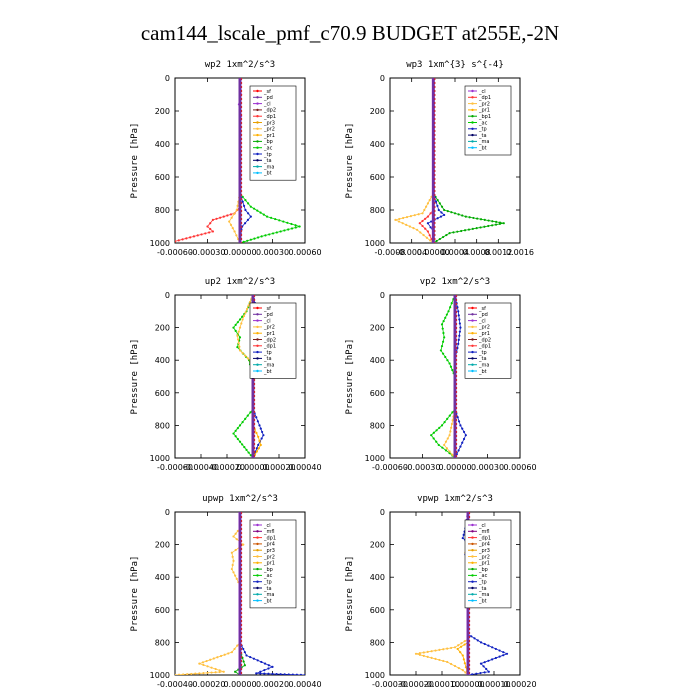 The height and width of the screenshot is (700, 700). I want to click on legend-label: _pr1, so click(484, 564).